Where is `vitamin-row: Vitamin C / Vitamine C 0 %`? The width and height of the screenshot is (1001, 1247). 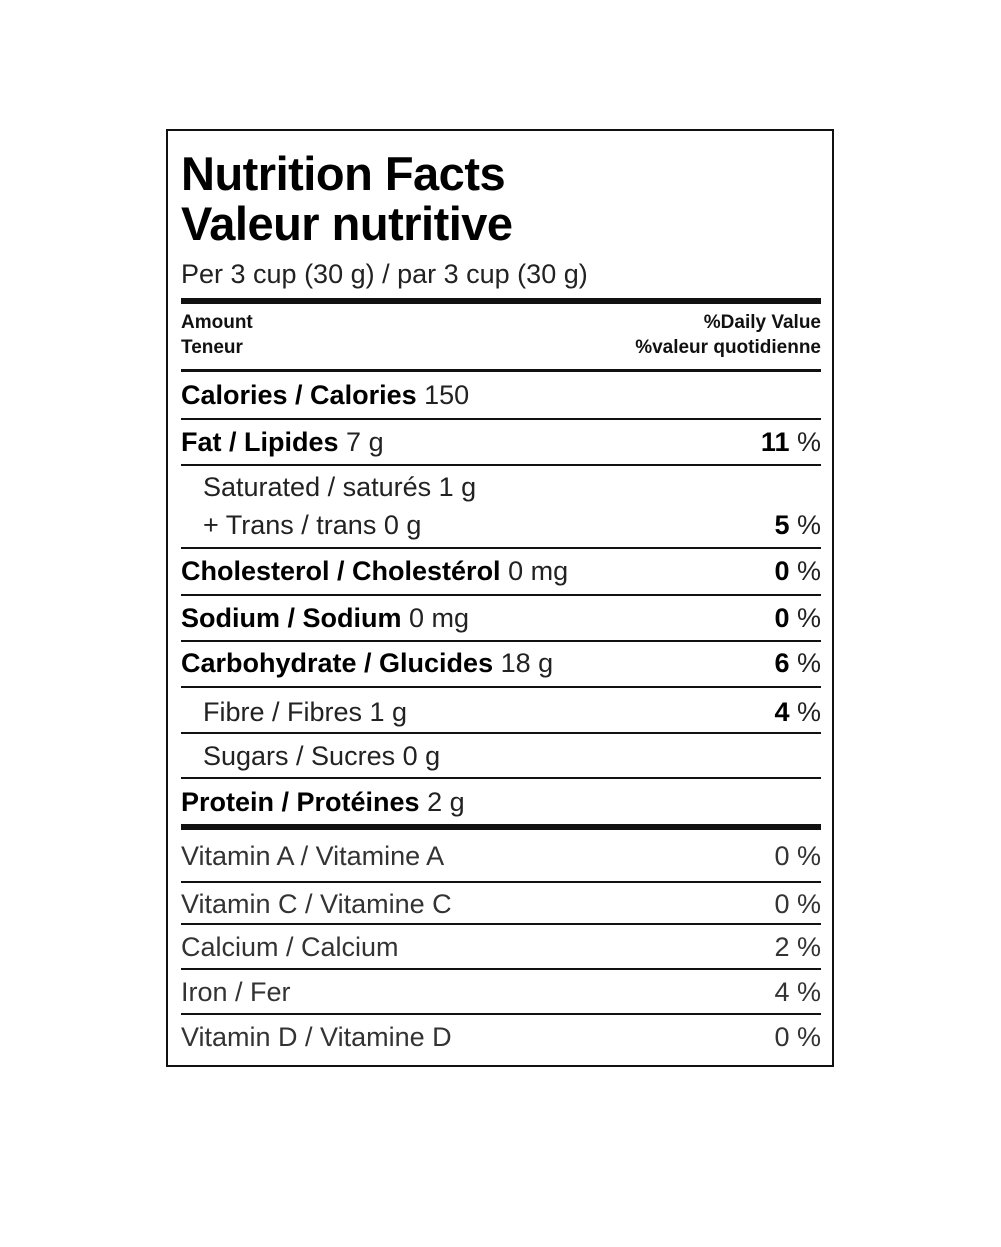
vitamin-row: Vitamin C / Vitamine C 0 % is located at coordinates (501, 904).